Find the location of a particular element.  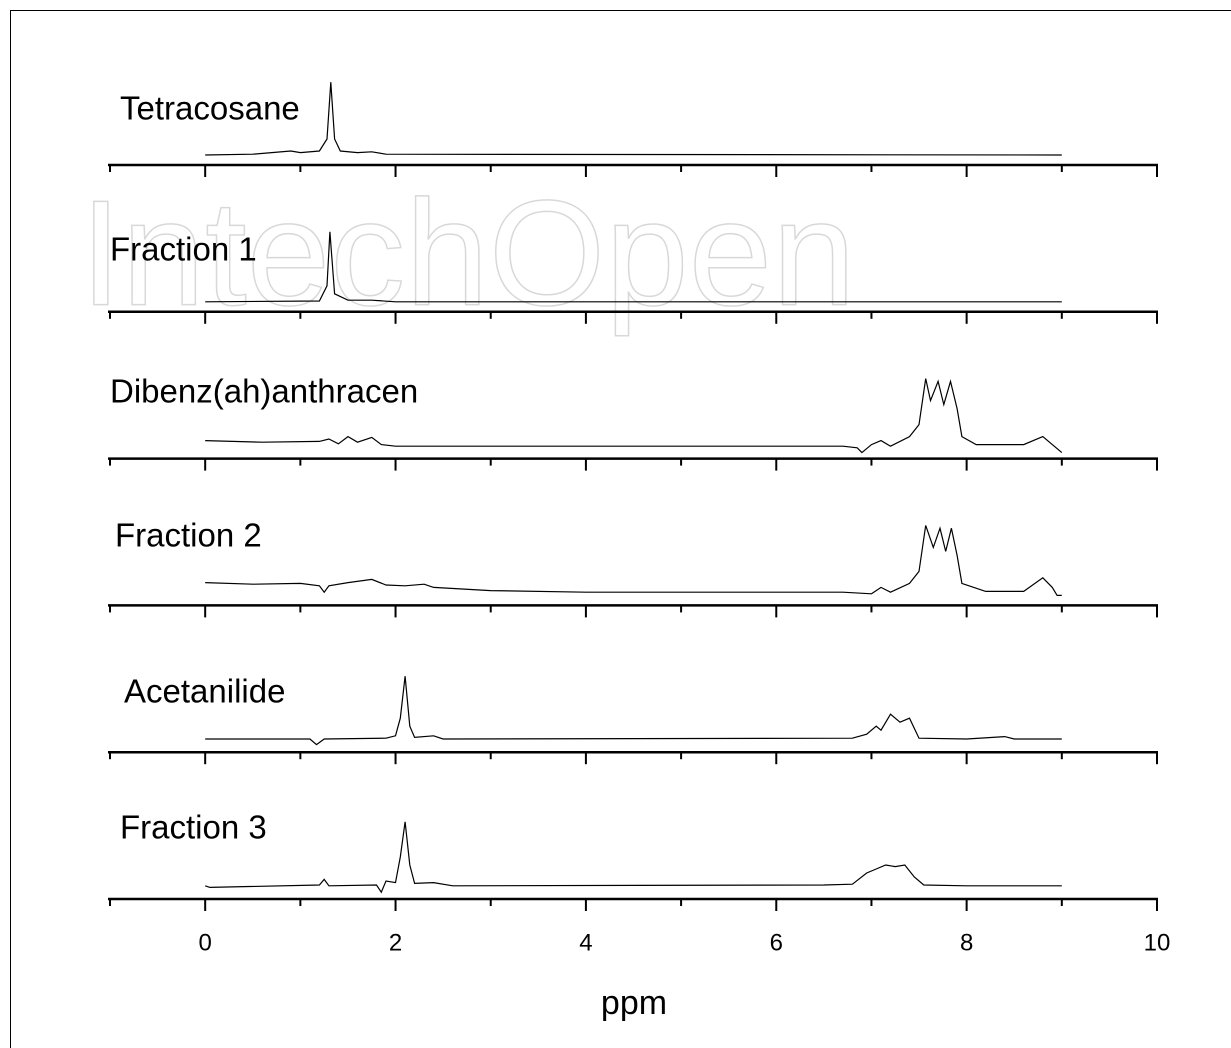

spectrum-label: Fraction 1 is located at coordinates (183, 249).